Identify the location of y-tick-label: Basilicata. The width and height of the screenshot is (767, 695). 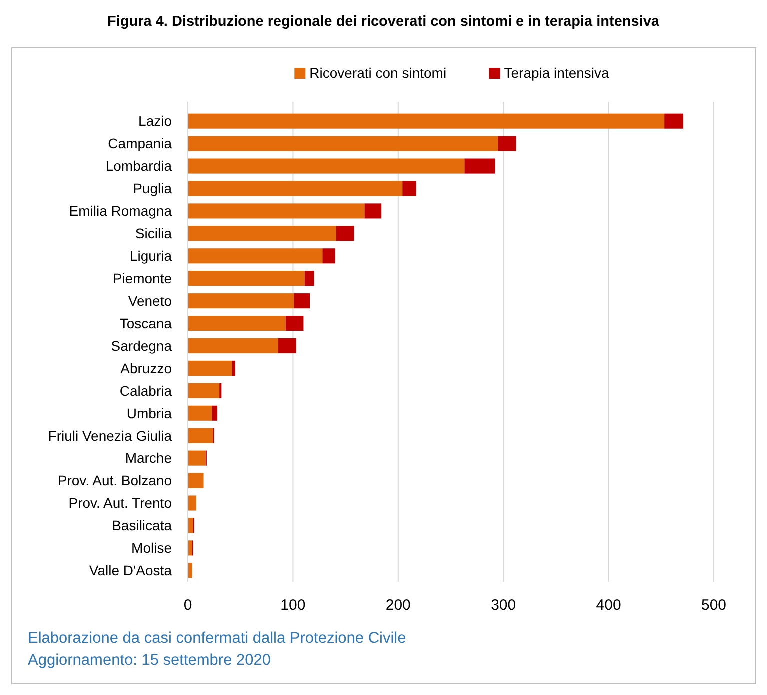
(142, 526).